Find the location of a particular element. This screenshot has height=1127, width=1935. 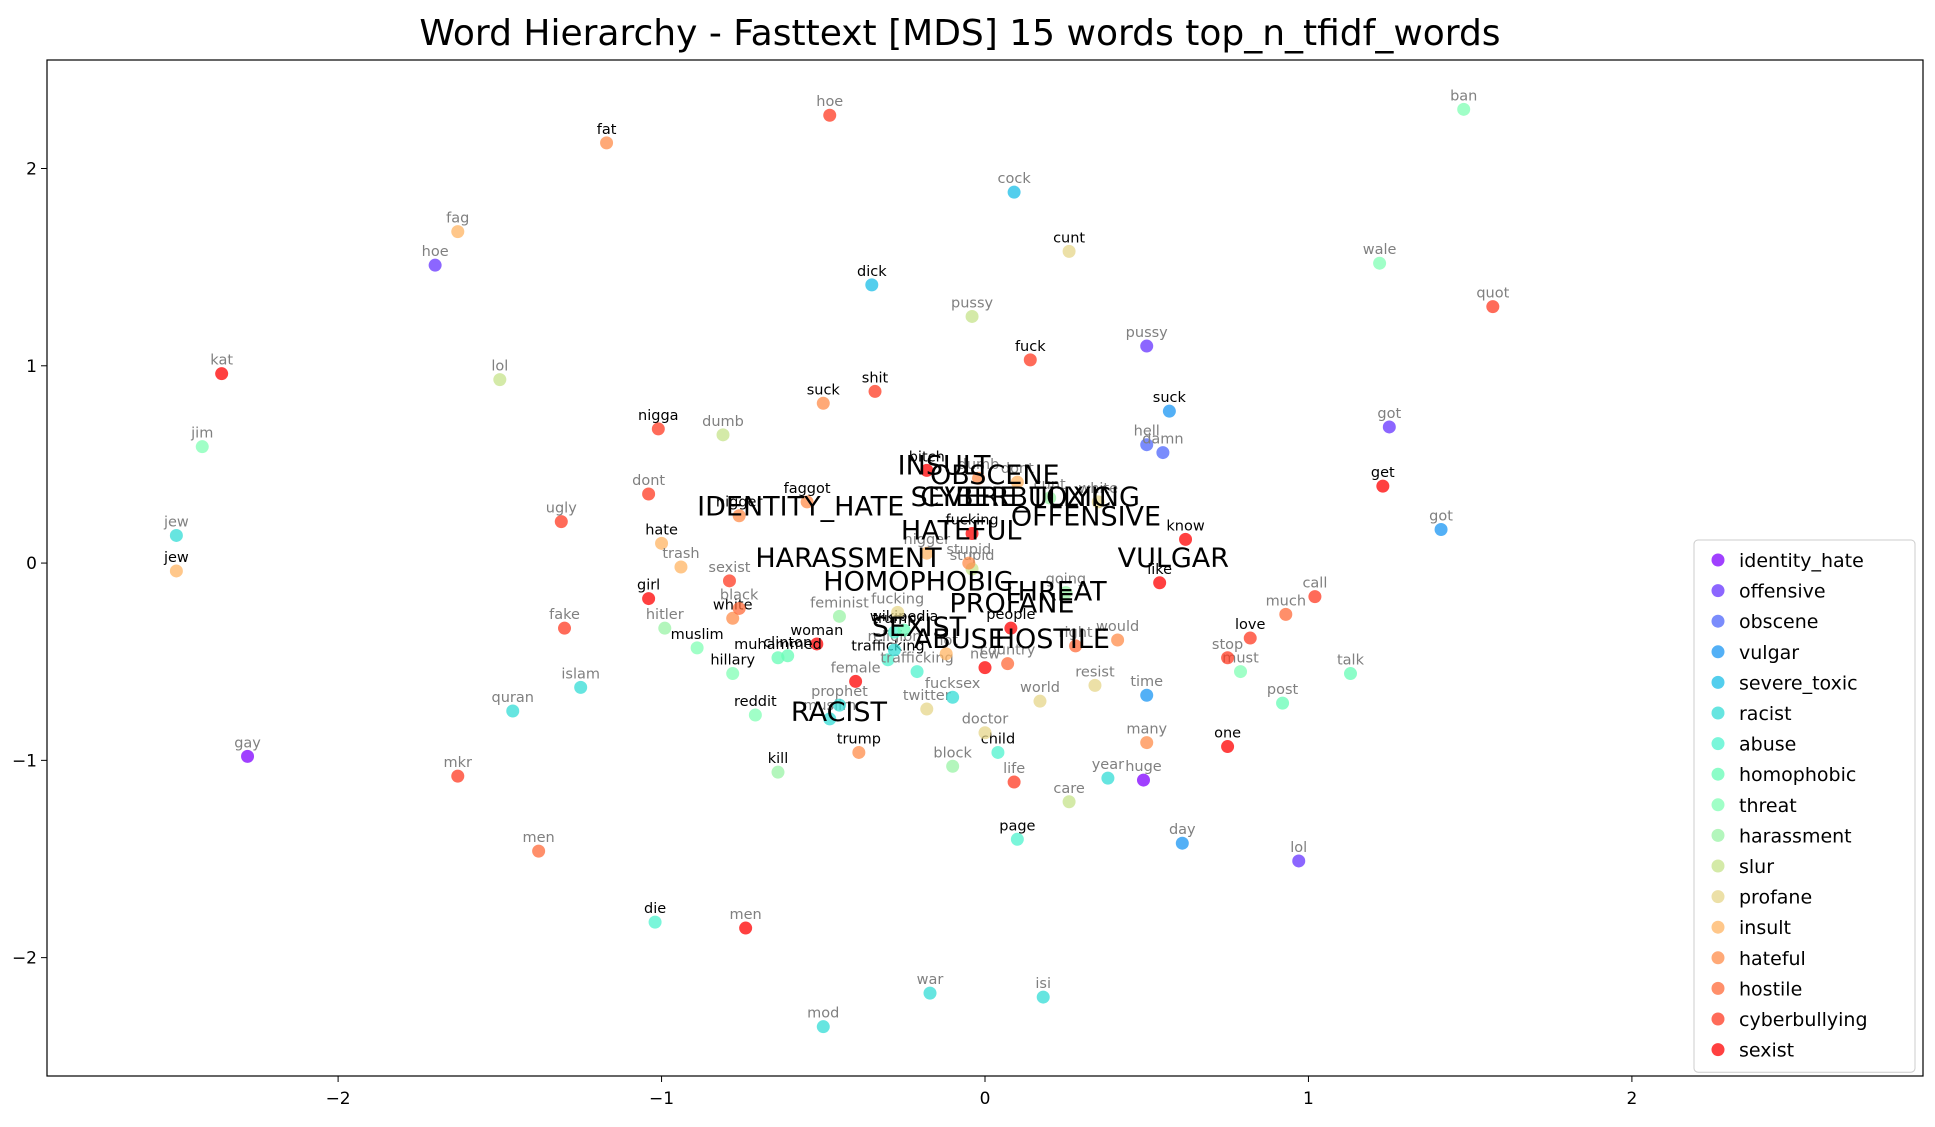

y-tick-label: −1 is located at coordinates (24, 761).